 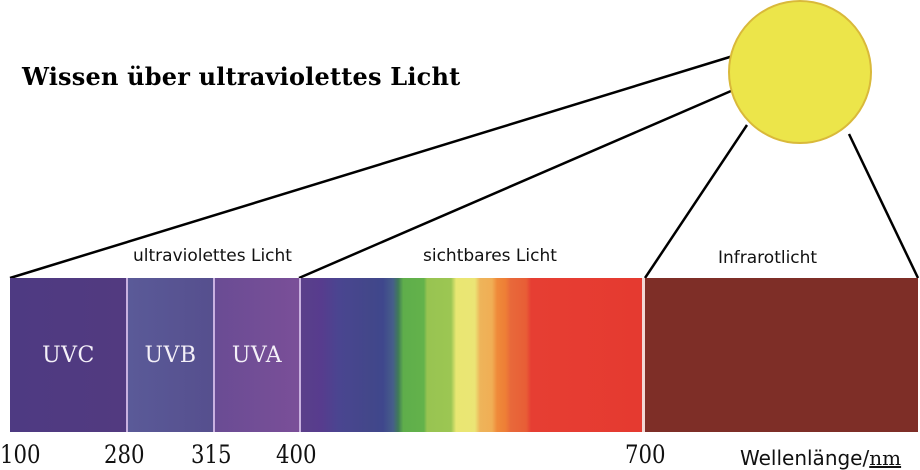 What do you see at coordinates (805, 458) in the screenshot?
I see `axis-label-text: Wellenlänge/` at bounding box center [805, 458].